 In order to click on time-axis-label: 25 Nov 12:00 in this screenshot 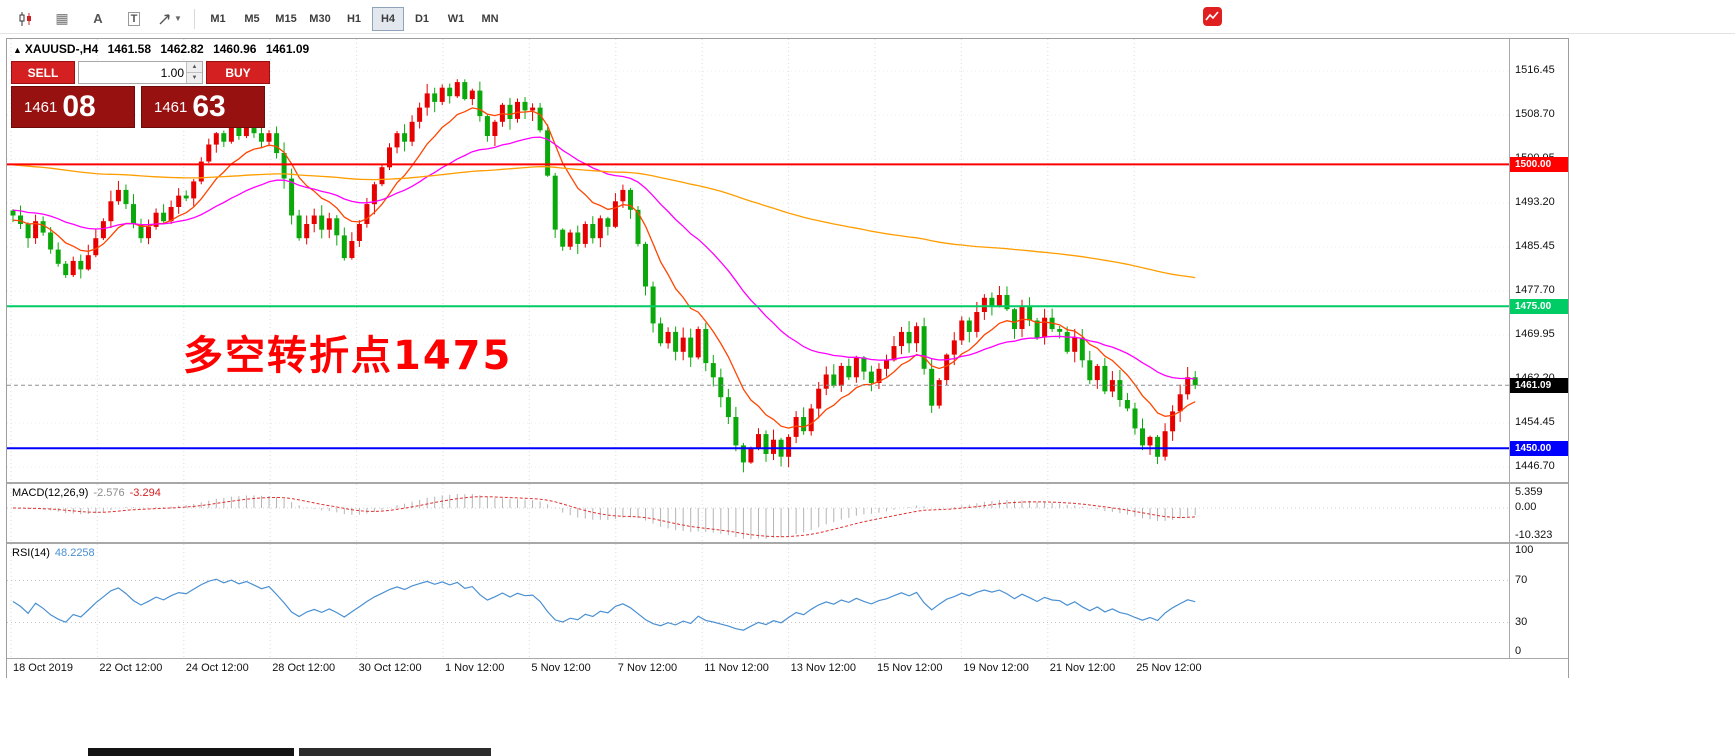, I will do `click(1169, 668)`.